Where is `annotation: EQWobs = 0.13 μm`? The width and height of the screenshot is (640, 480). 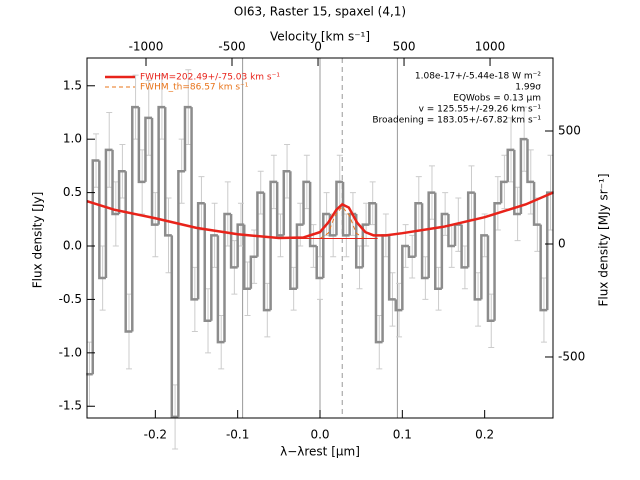 annotation: EQWobs = 0.13 μm is located at coordinates (497, 99).